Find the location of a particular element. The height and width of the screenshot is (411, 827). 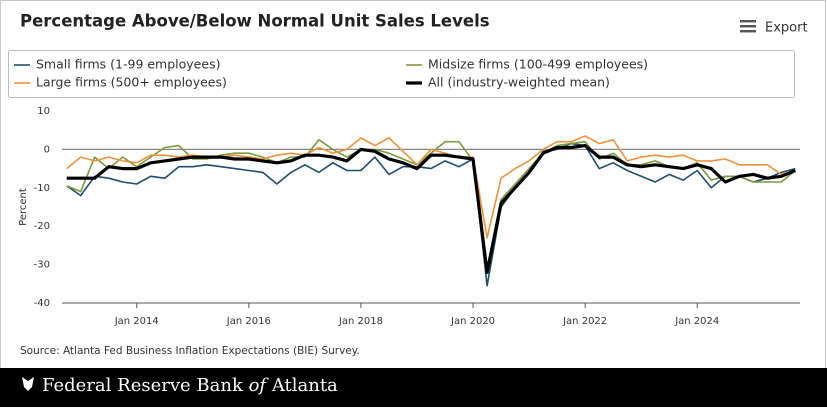

x-tick-label: Jan 2014 is located at coordinates (136, 321).